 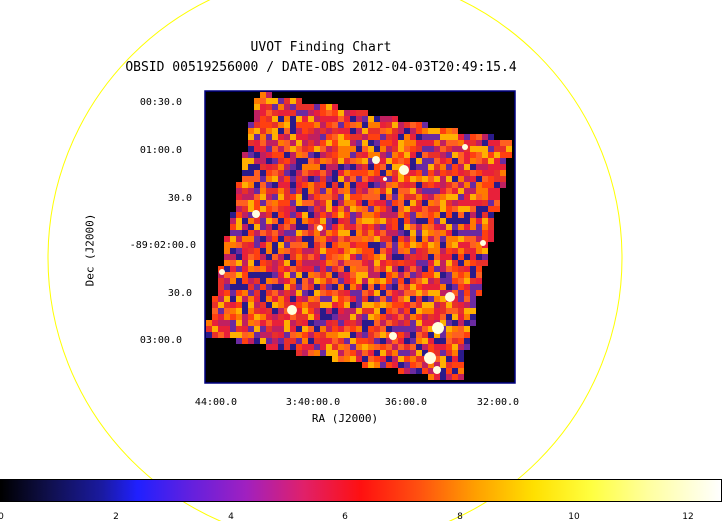 I want to click on colorbar-tick: 2, so click(x=116, y=517).